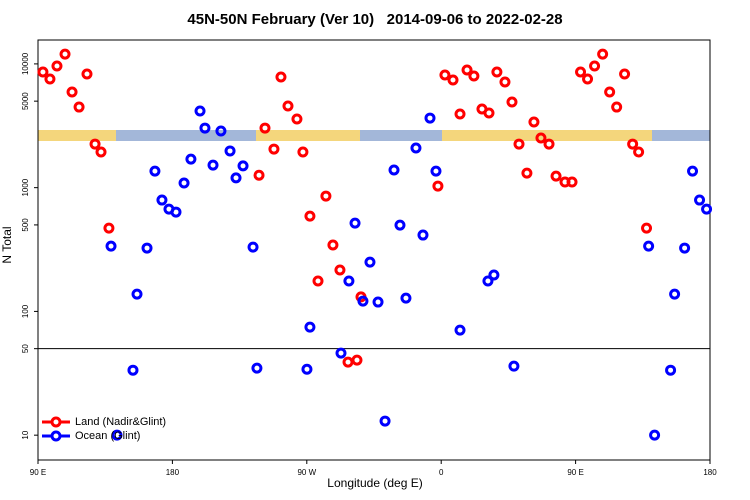 The height and width of the screenshot is (500, 750). Describe the element at coordinates (441, 472) in the screenshot. I see `x-tick-label: 0` at that location.